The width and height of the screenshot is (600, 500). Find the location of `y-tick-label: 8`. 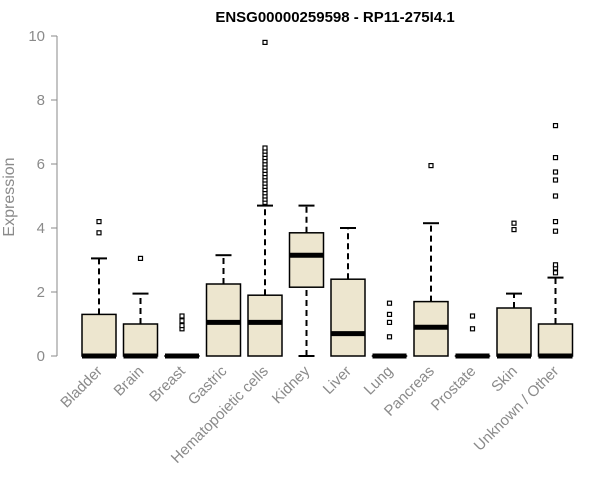

y-tick-label: 8 is located at coordinates (41, 100).